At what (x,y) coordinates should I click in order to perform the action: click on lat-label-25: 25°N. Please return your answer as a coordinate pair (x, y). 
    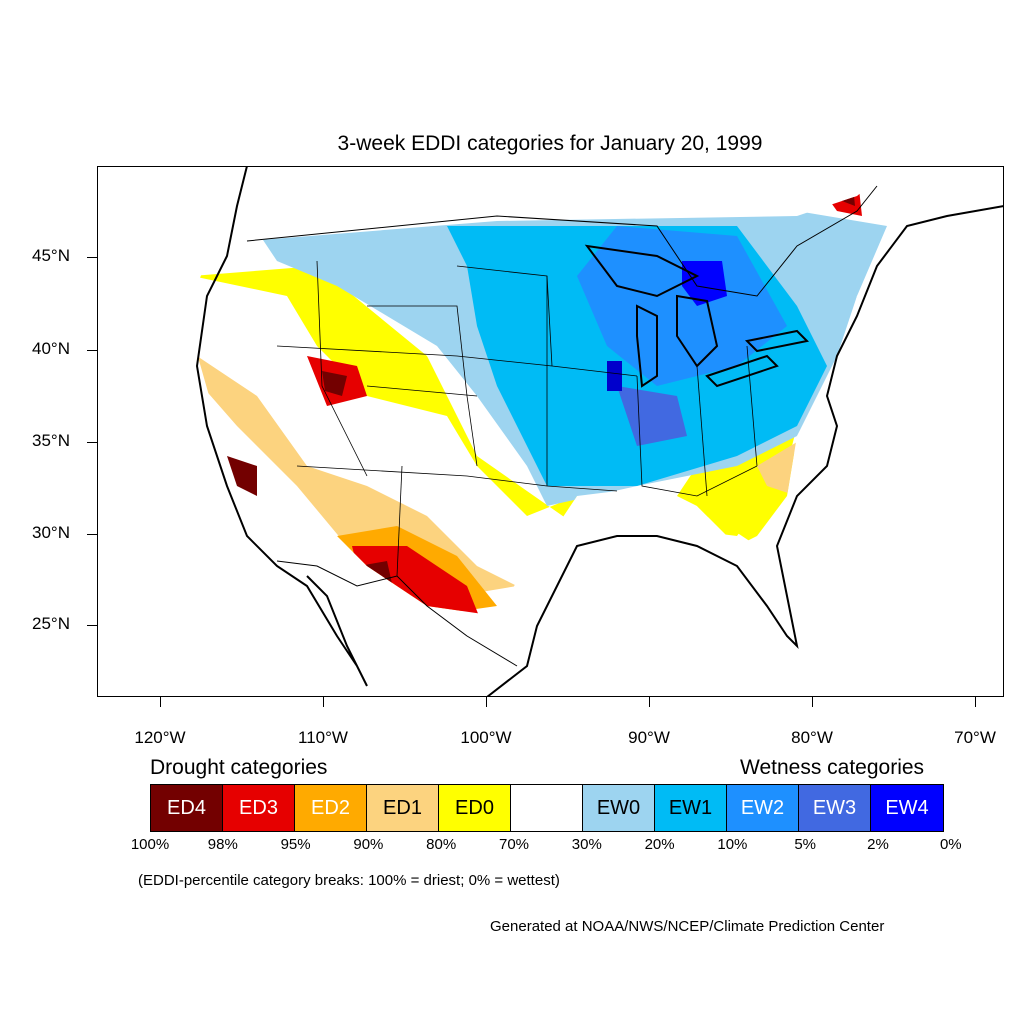
    Looking at the image, I should click on (51, 623).